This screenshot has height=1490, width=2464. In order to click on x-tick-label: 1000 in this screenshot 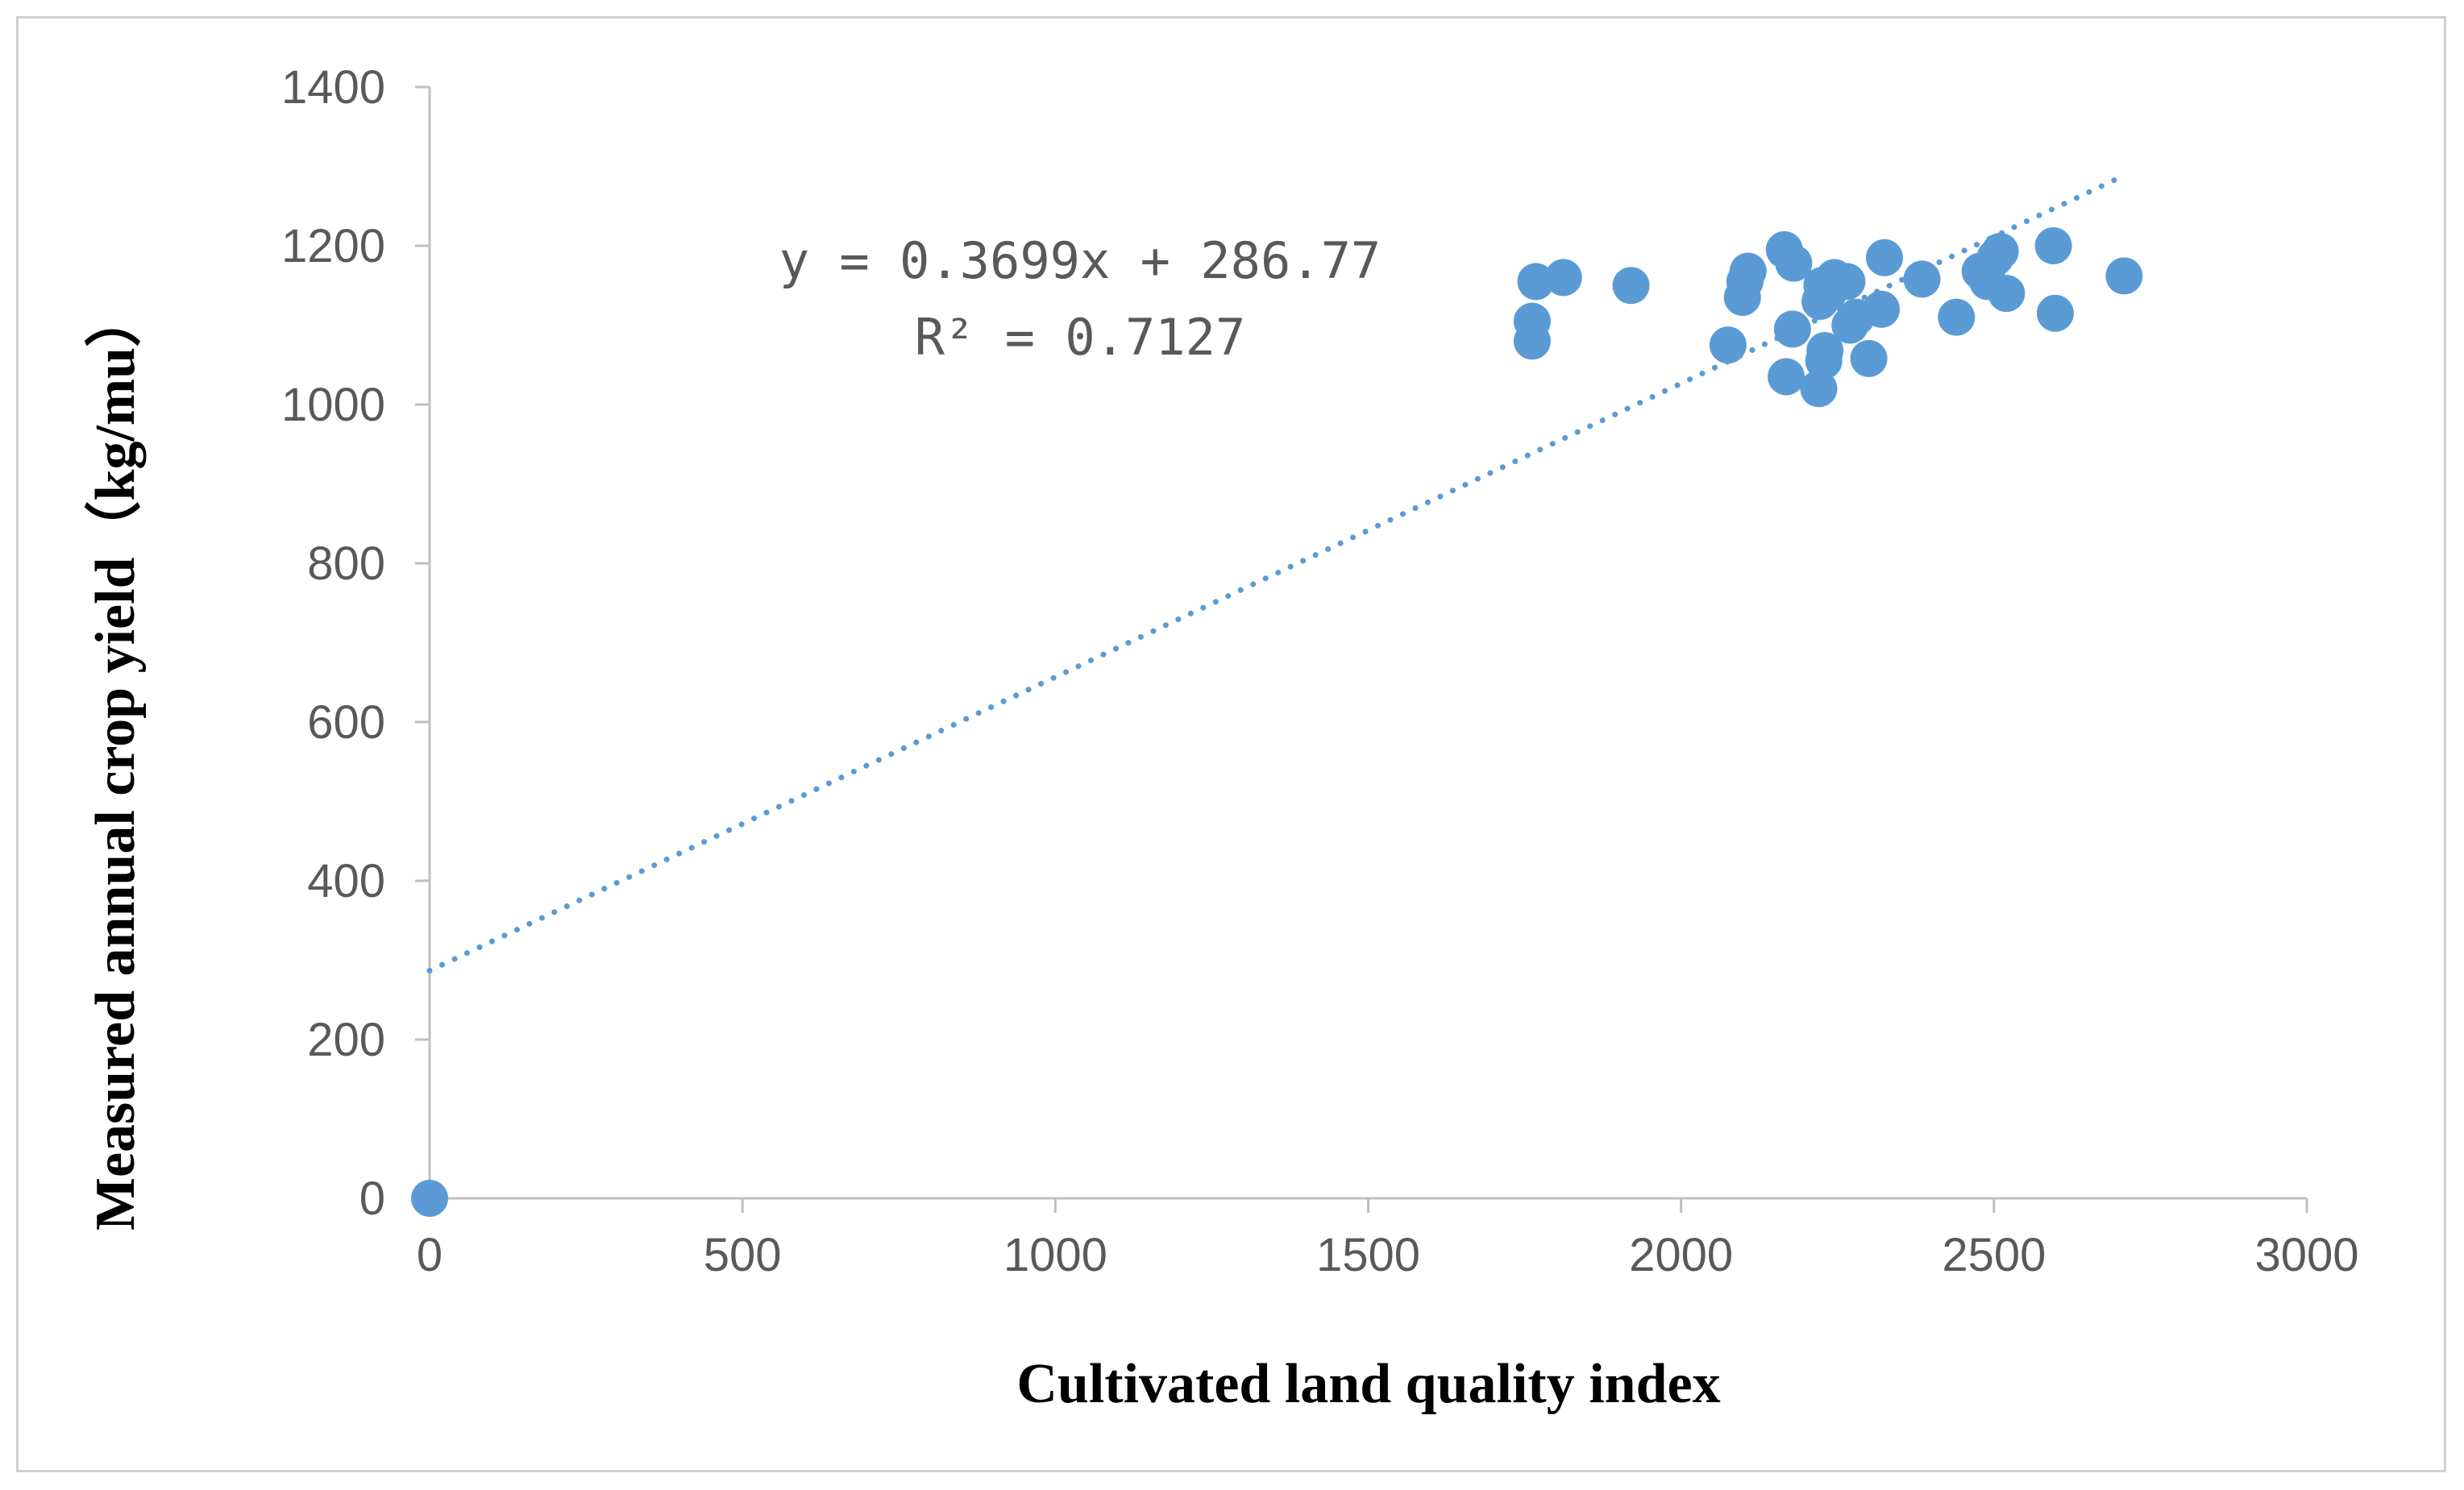, I will do `click(1055, 1255)`.